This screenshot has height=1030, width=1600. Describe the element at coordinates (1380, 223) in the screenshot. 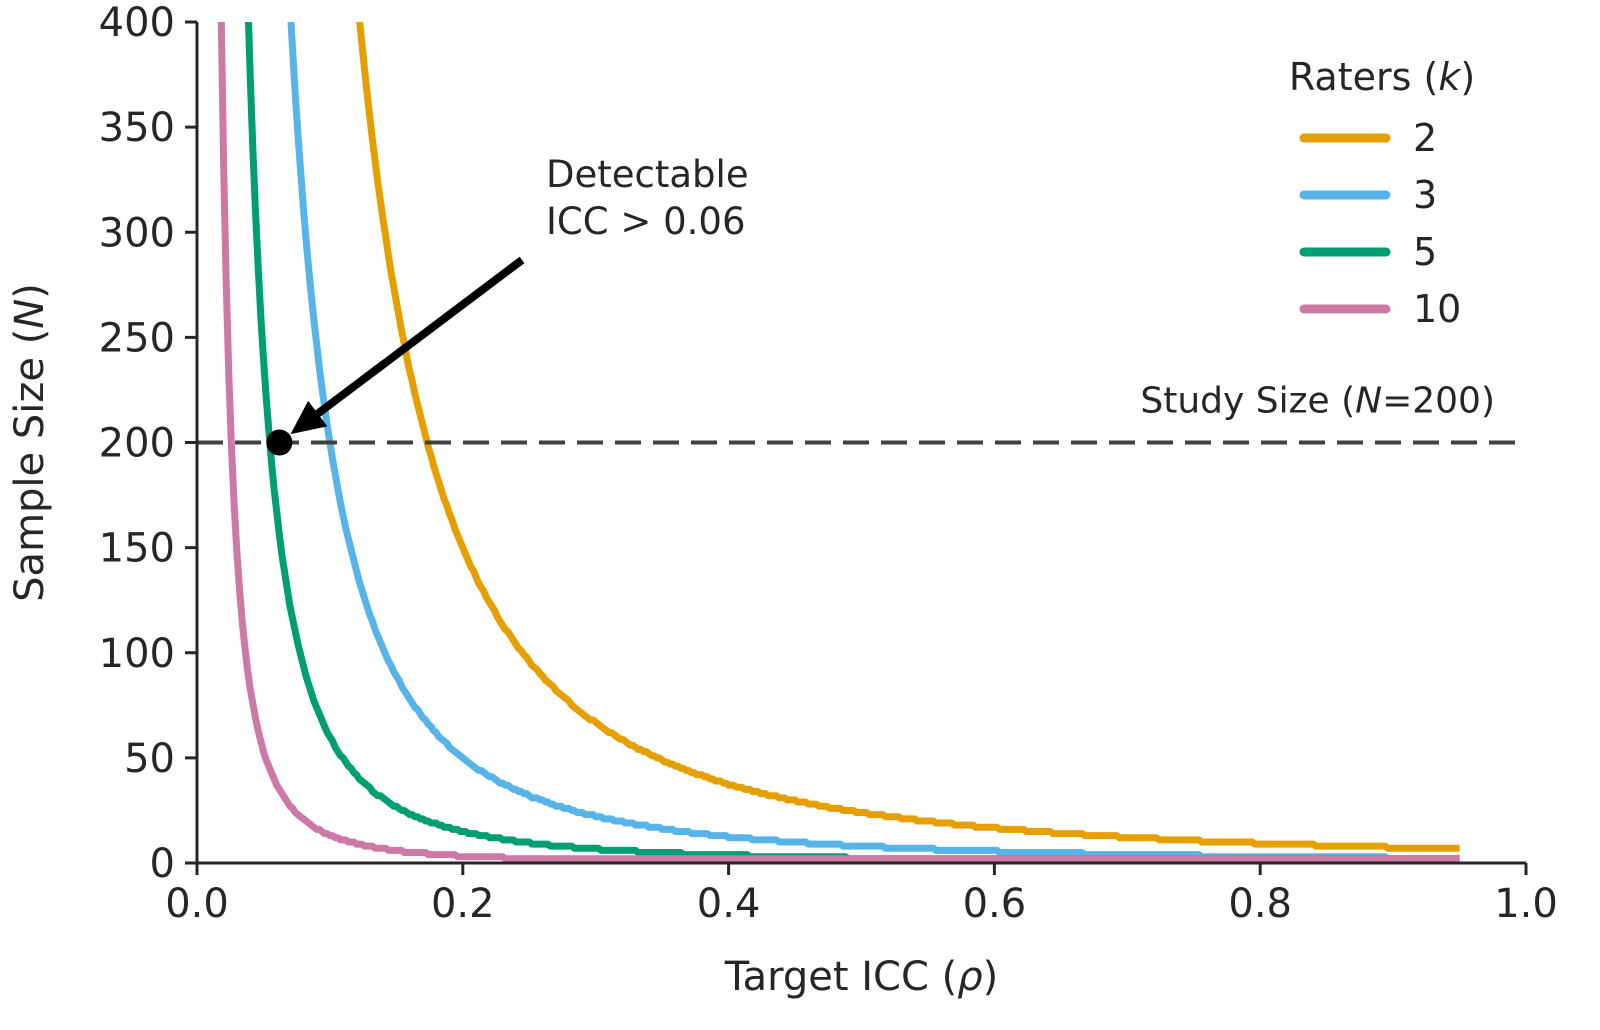

I see `legend-items: 2 3 5 10` at that location.